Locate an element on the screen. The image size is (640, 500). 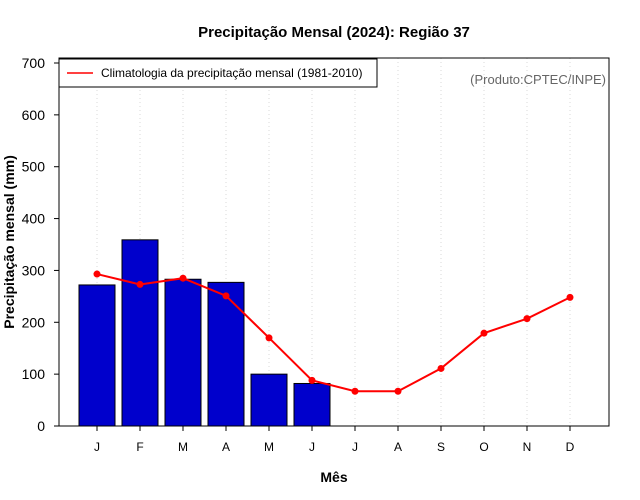
x-tick-label-8: A is located at coordinates (398, 447).